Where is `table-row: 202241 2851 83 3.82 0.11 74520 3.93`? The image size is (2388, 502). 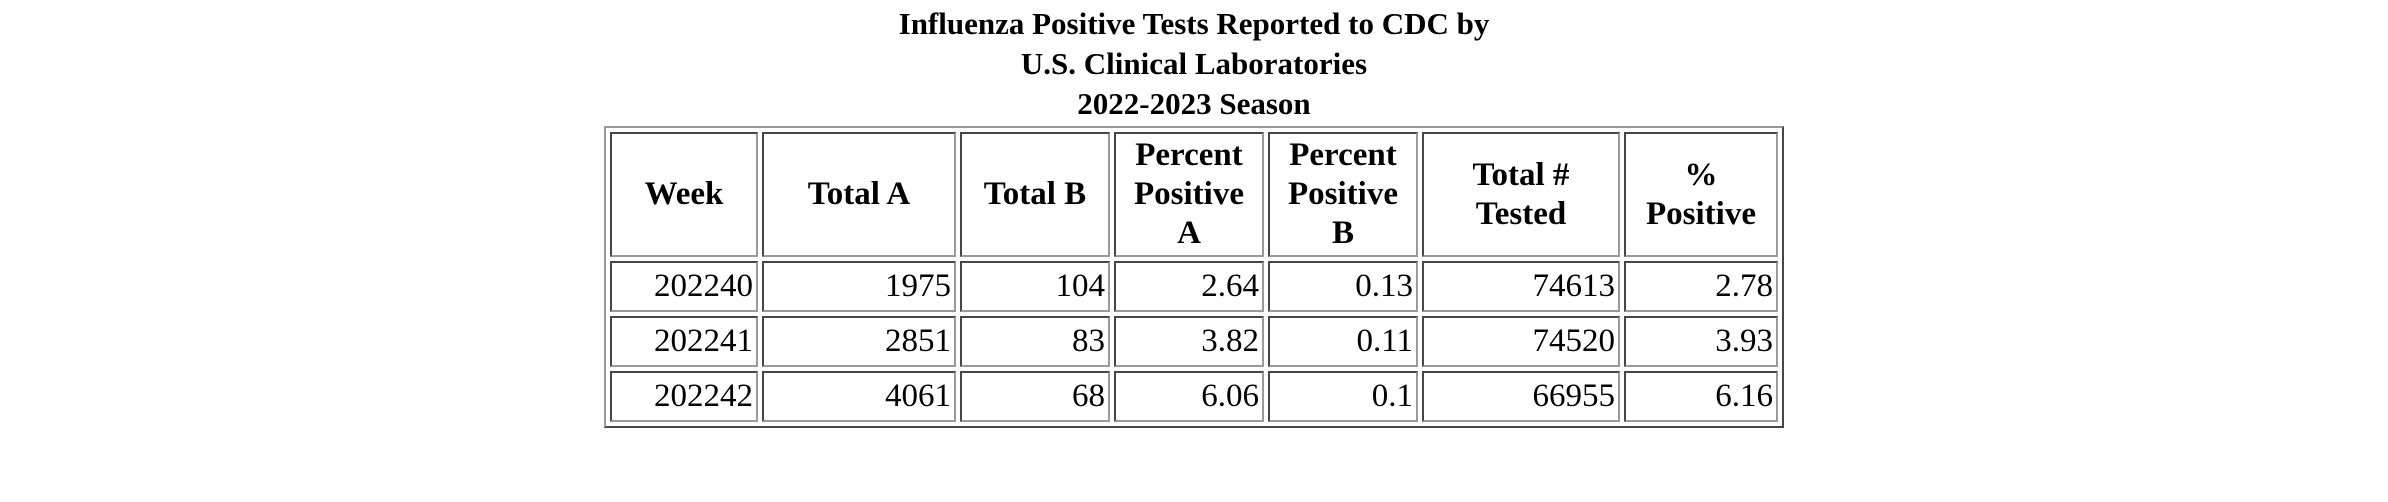 table-row: 202241 2851 83 3.82 0.11 74520 3.93 is located at coordinates (1194, 341).